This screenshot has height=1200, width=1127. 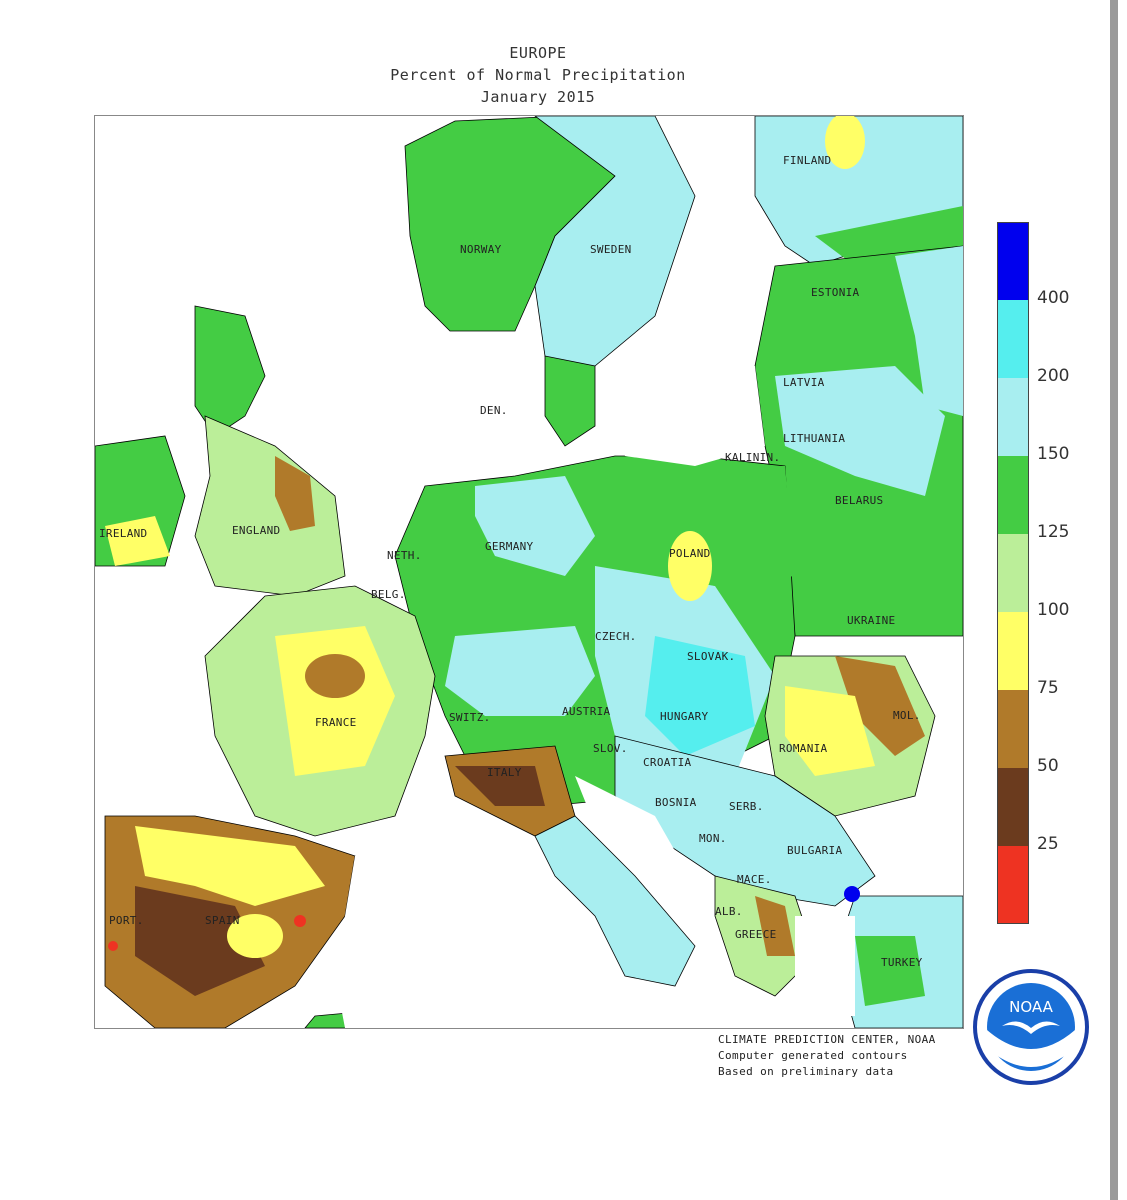 I want to click on label-czech: CZECH., so click(x=616, y=636).